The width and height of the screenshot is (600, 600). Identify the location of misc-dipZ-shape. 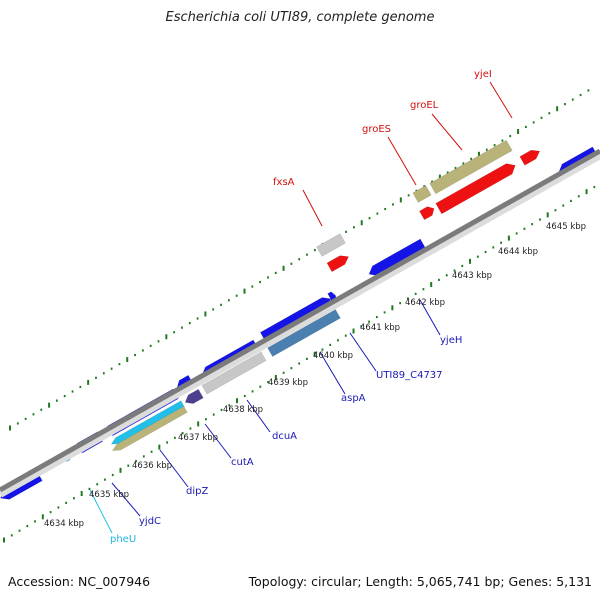
(149, 428).